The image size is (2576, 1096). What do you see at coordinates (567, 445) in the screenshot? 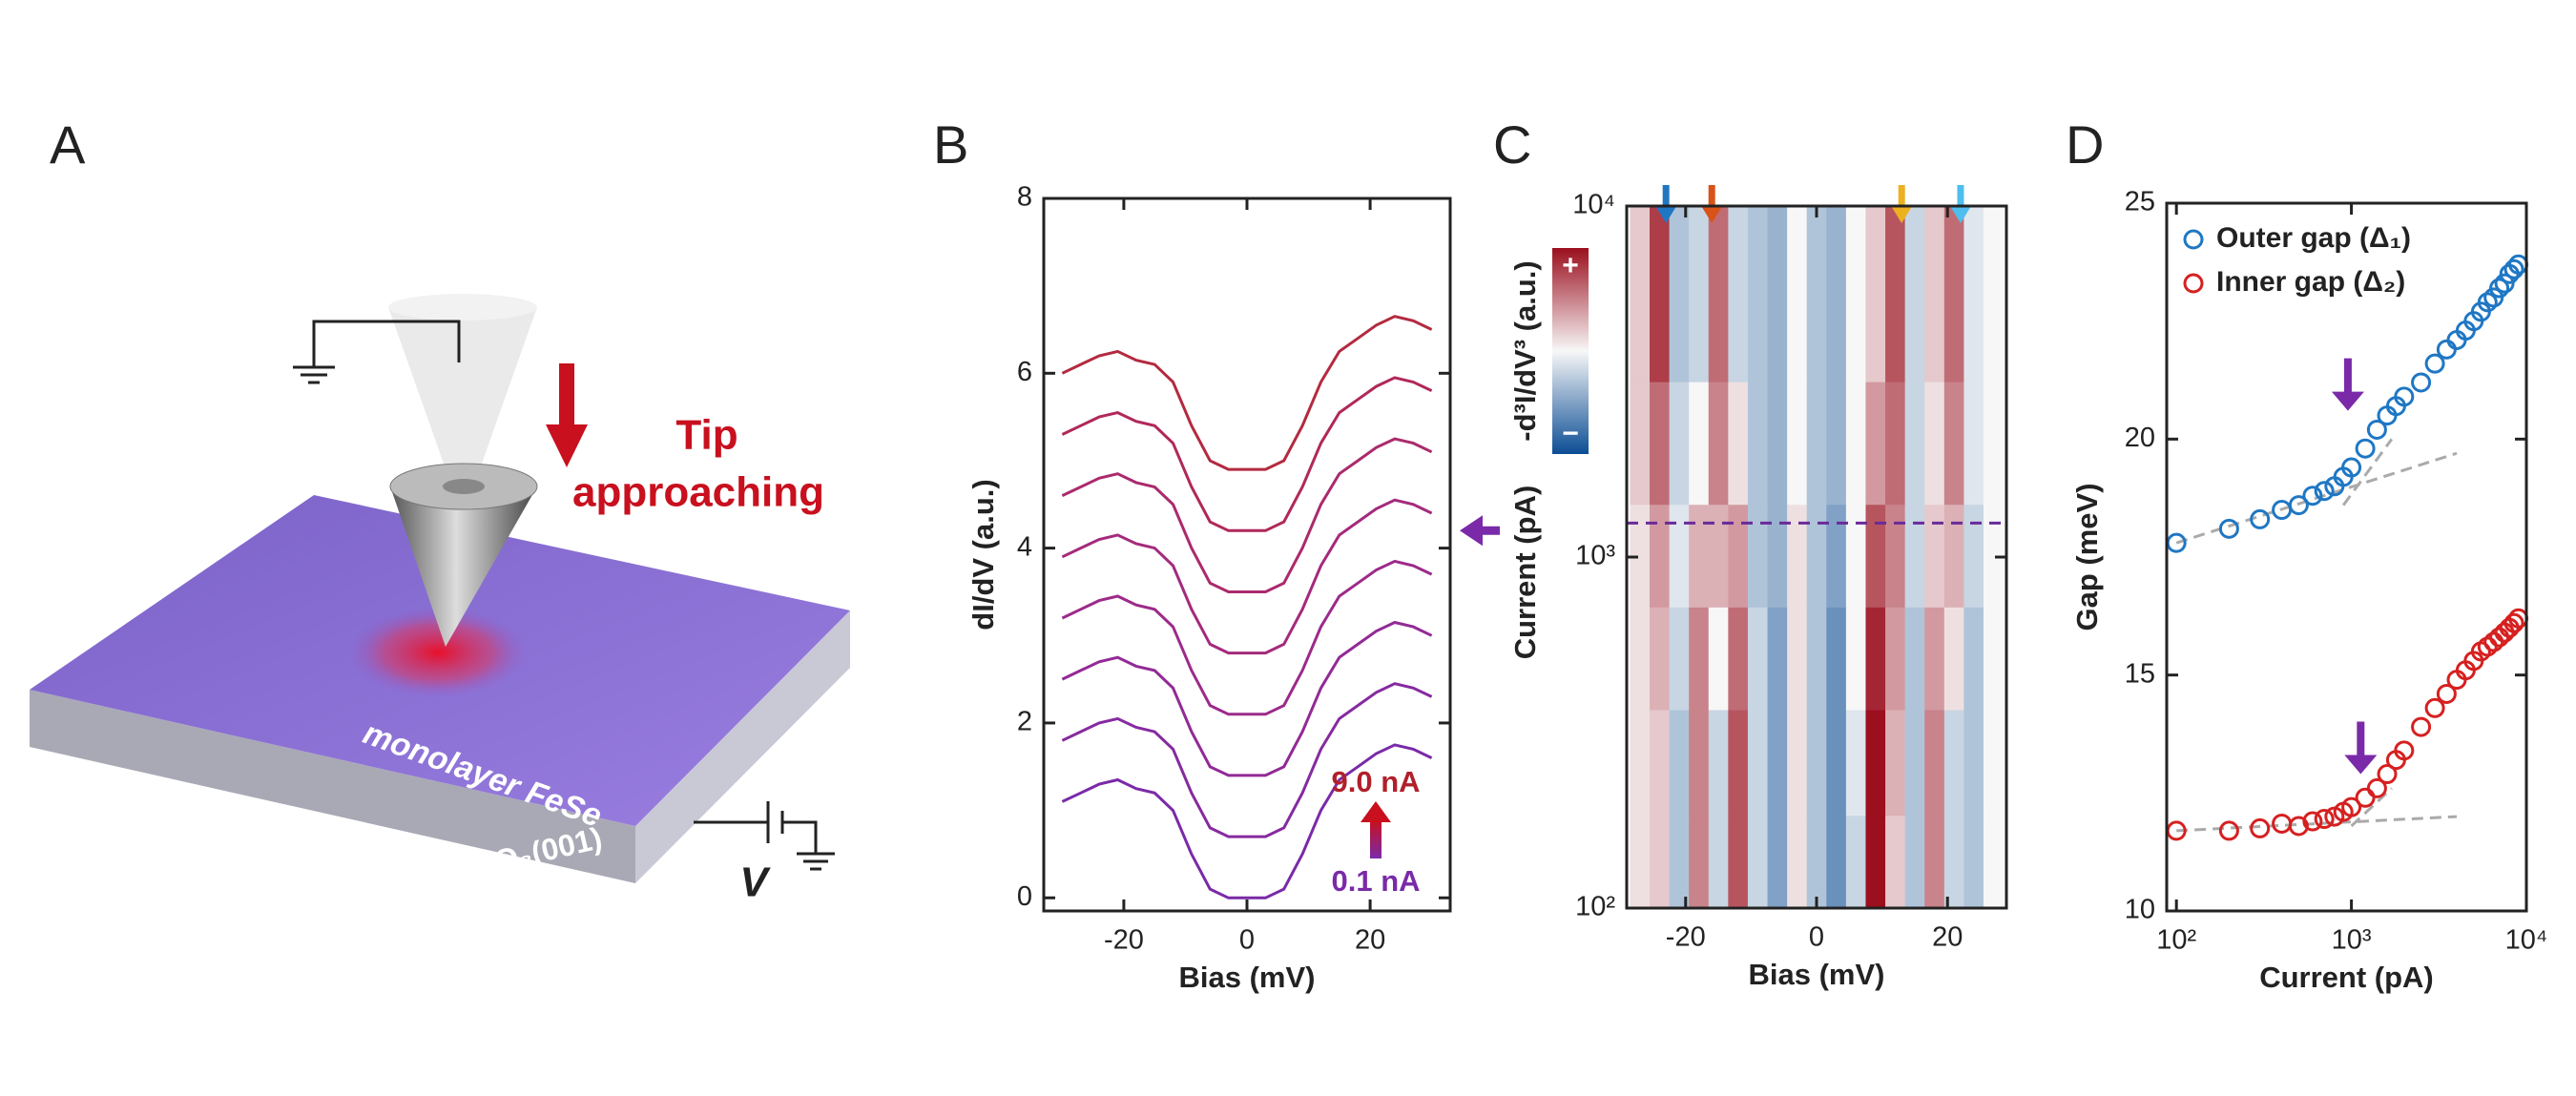
I see `approach-arrow-head` at bounding box center [567, 445].